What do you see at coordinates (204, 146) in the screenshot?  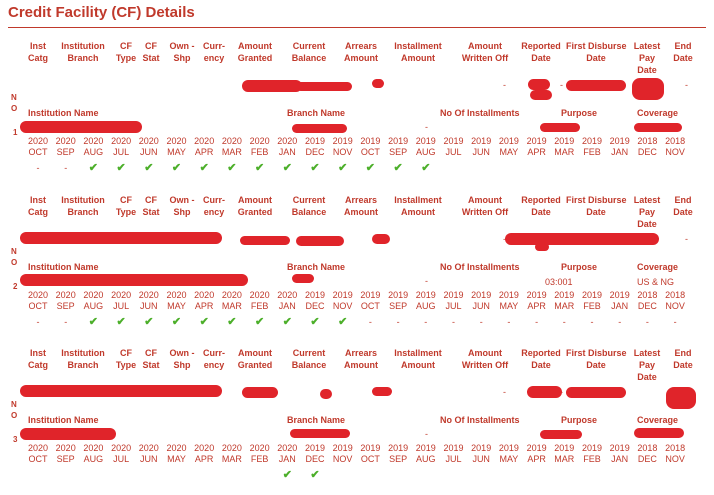 I see `month-cell: 2020 APR` at bounding box center [204, 146].